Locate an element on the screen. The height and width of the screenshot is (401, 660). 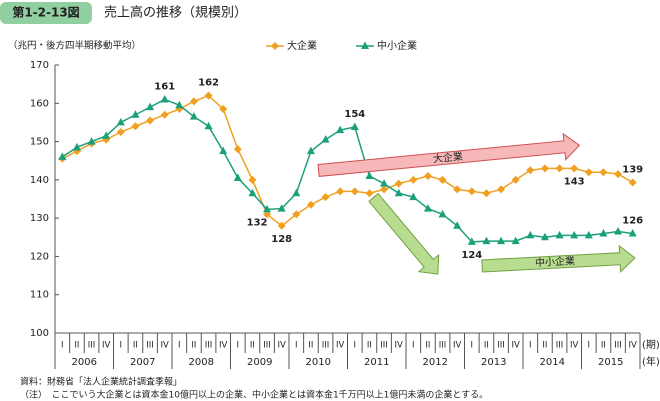
small-arrow: 中小企業 is located at coordinates (558, 258).